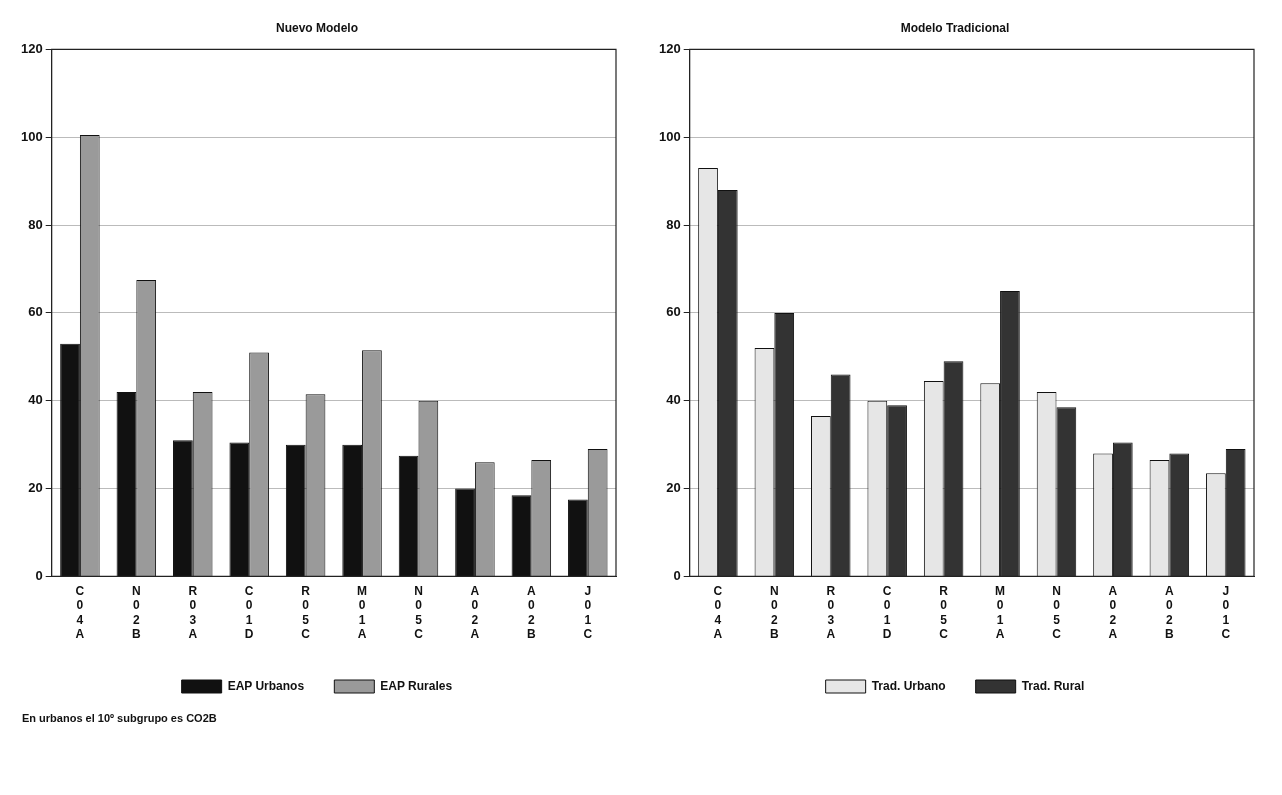 The width and height of the screenshot is (1282, 795). I want to click on chart-title: Modelo Tradicional, so click(955, 27).